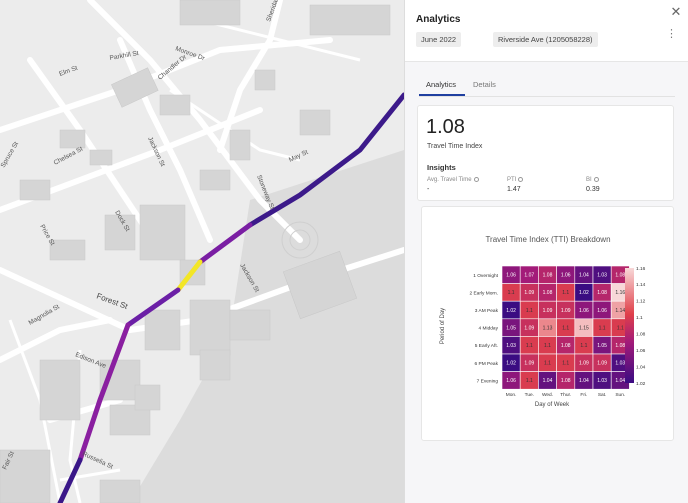  Describe the element at coordinates (584, 328) in the screenshot. I see `heatmap-cell-label: 1.15` at that location.